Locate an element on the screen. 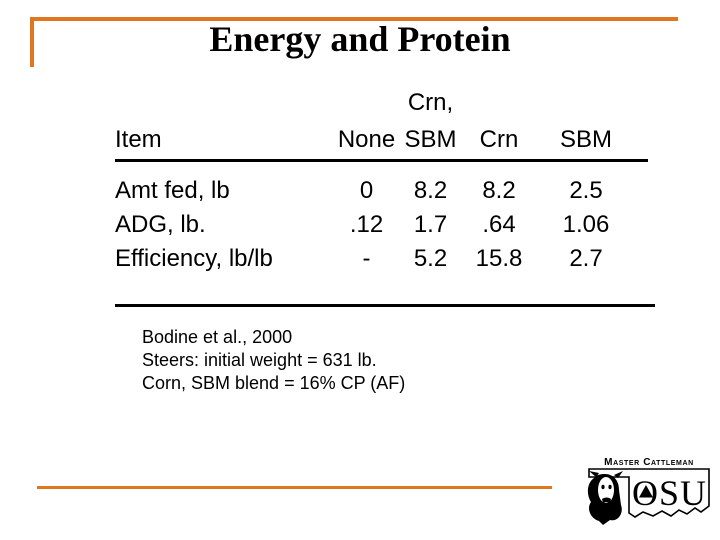  table-cell: 2.5 is located at coordinates (586, 190).